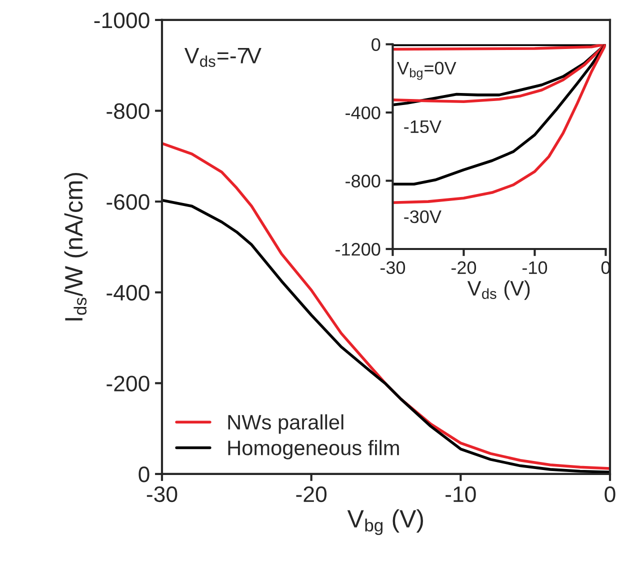 This screenshot has width=637, height=569. I want to click on y-axis-title: I$_{ds}$/W (nA/cm), so click(76, 246).